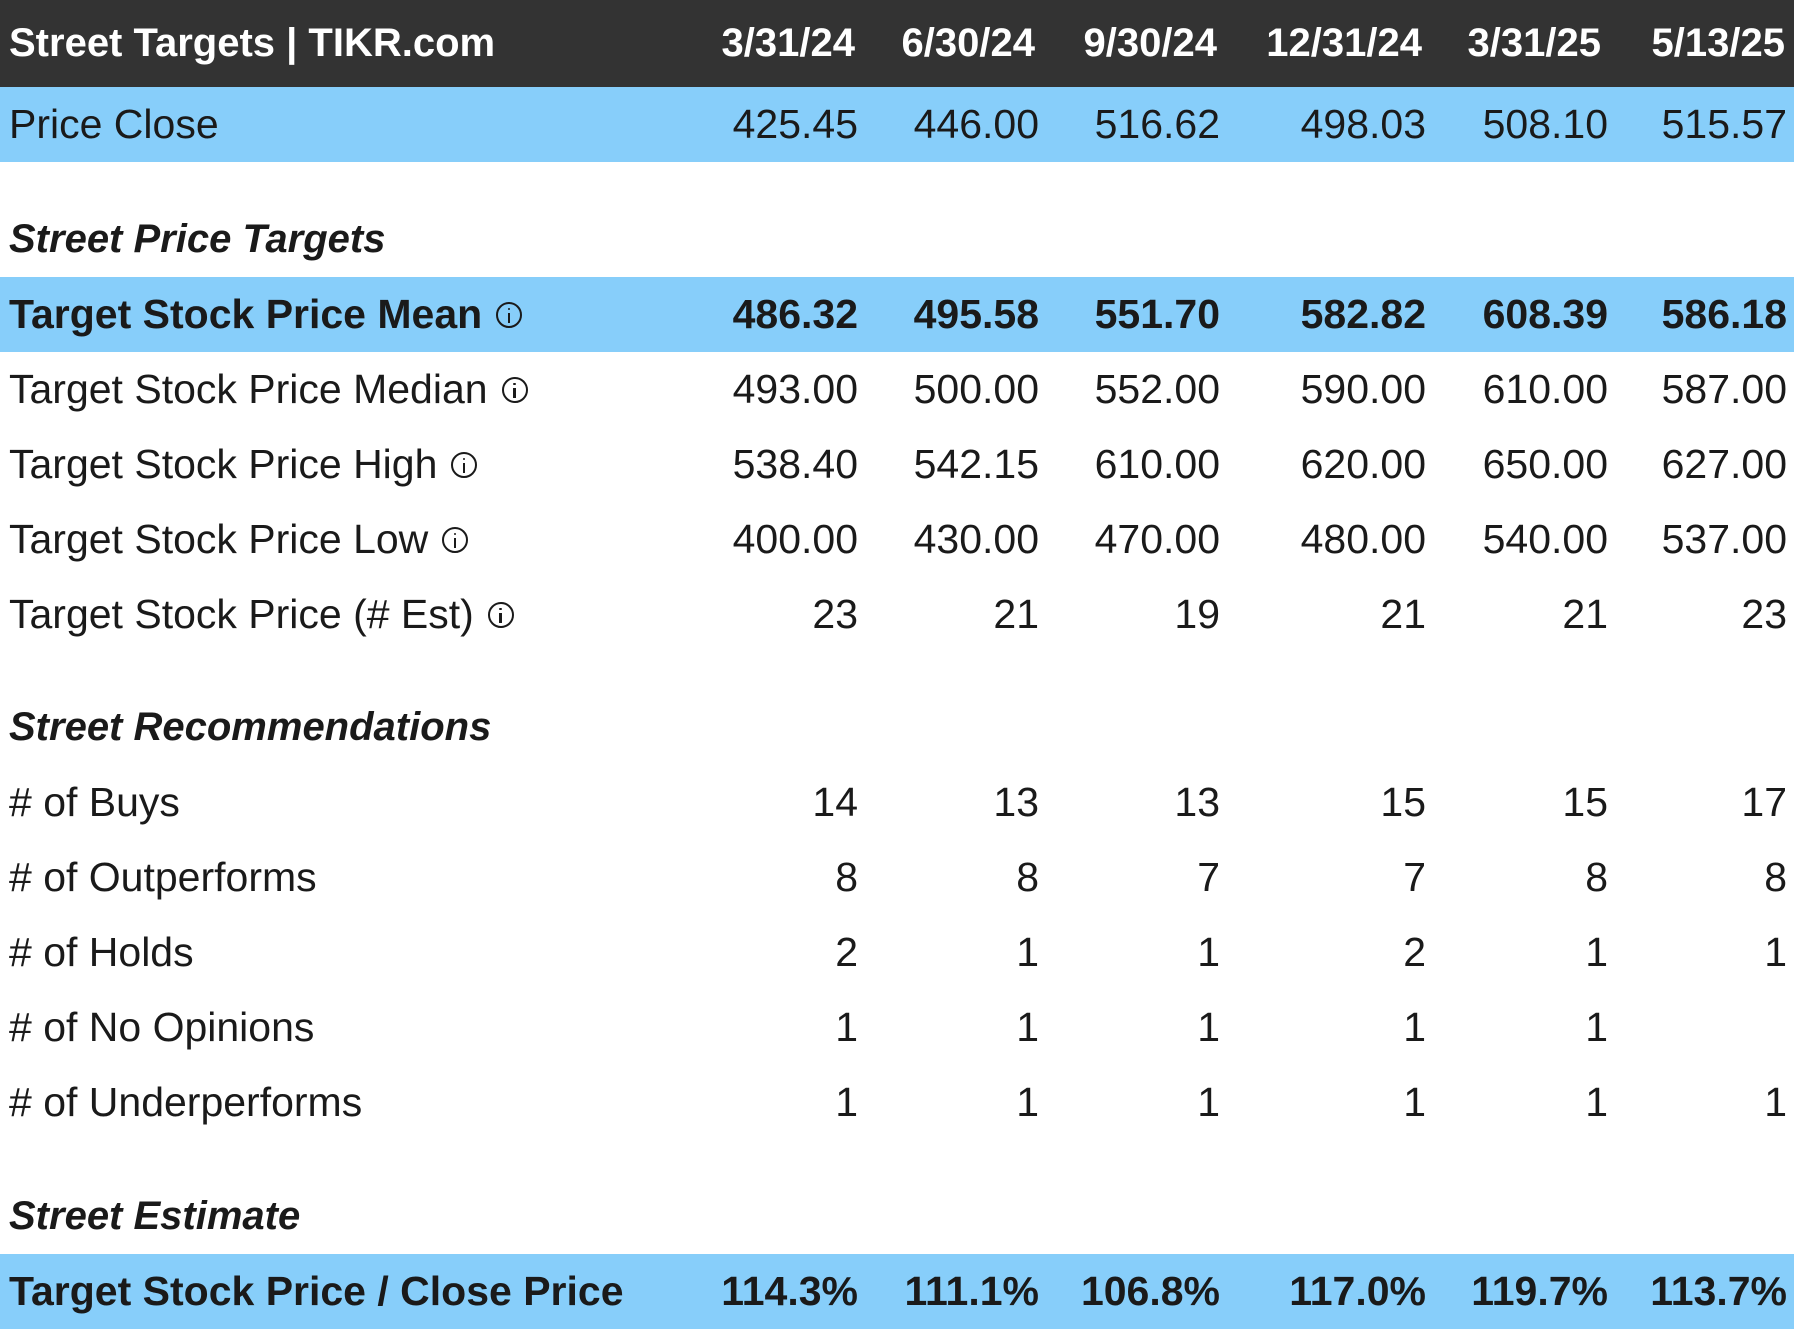 The width and height of the screenshot is (1794, 1329). I want to click on table-cell: 582.82, so click(1363, 314).